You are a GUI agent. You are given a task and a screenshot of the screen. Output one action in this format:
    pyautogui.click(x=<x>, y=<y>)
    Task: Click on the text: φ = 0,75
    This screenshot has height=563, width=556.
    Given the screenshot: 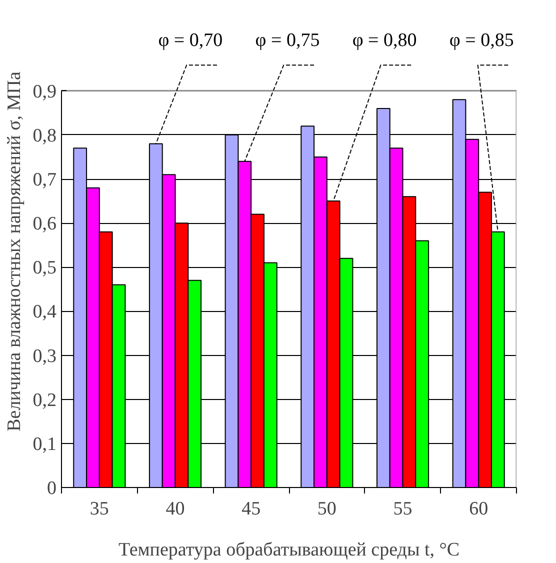 What is the action you would take?
    pyautogui.click(x=287, y=41)
    